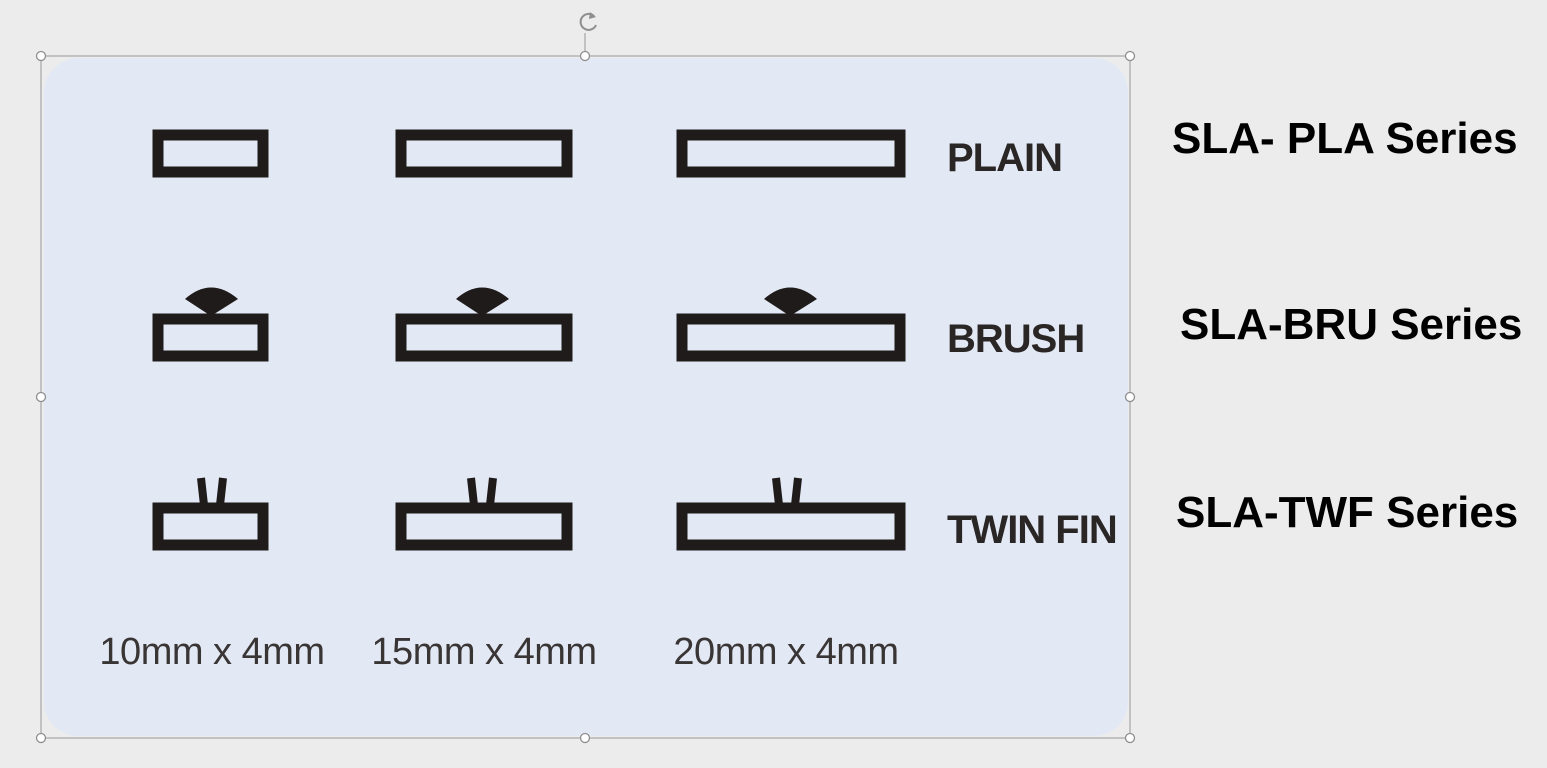 Image resolution: width=1547 pixels, height=768 pixels. I want to click on brush-profile-10mm, so click(210, 324).